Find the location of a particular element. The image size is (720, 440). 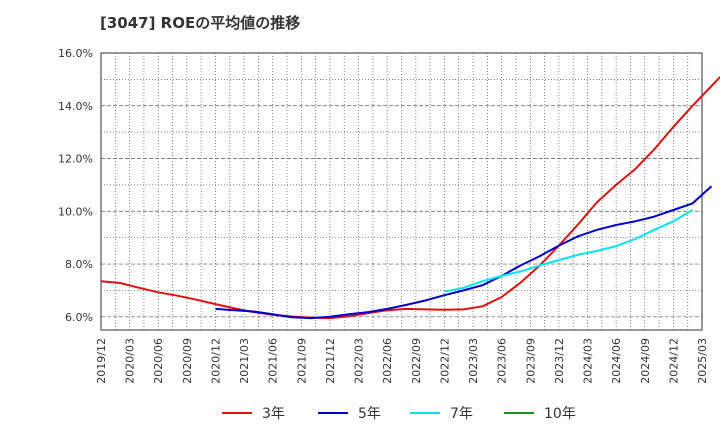

x-tick-label: 2022/09 is located at coordinates (416, 361).